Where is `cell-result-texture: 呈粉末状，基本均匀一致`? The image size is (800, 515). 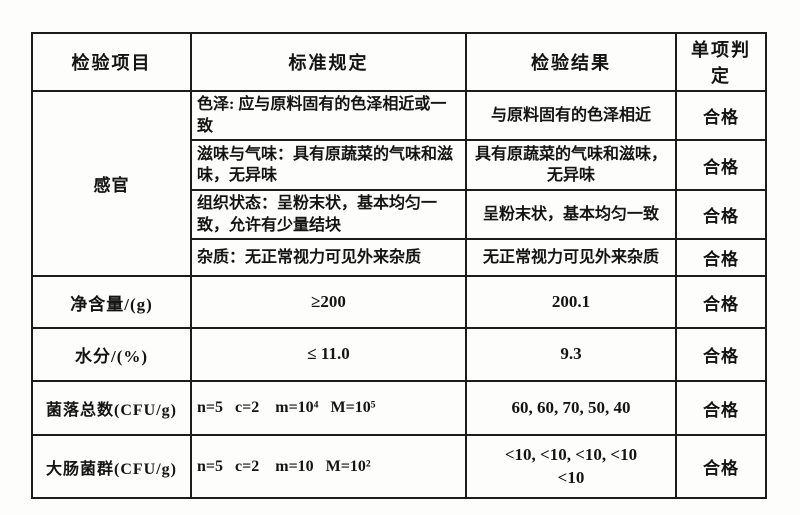
cell-result-texture: 呈粉末状，基本均匀一致 is located at coordinates (571, 215).